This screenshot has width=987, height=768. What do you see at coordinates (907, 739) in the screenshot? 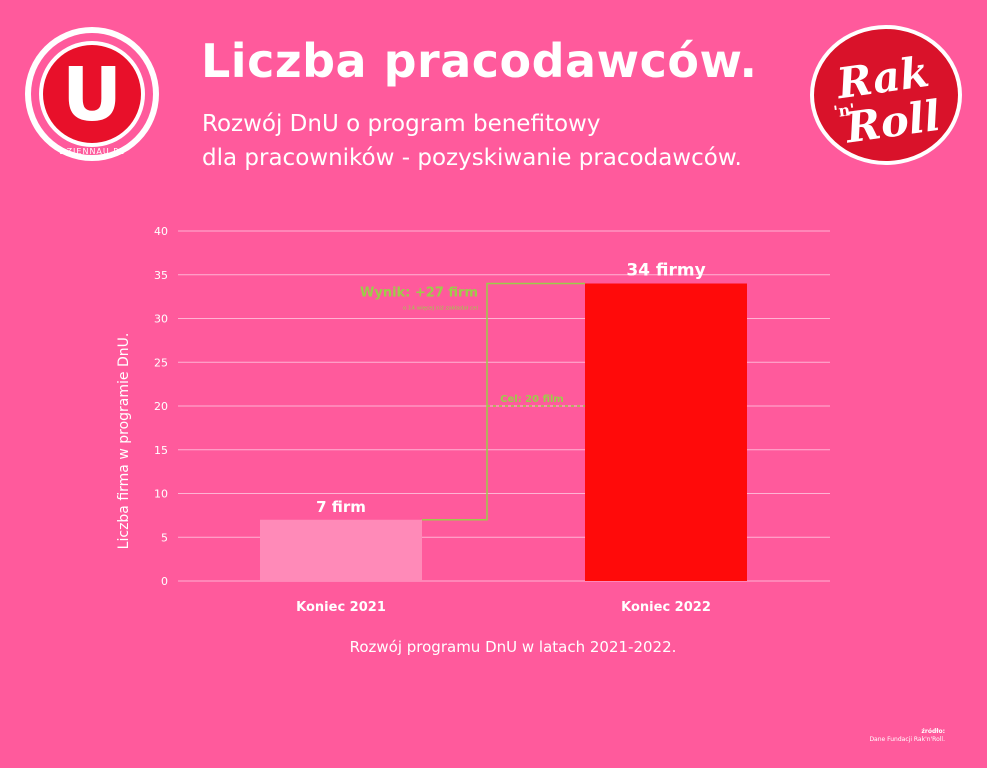
I see `source-text: Dane Fundacji Rak'n'Roll.` at bounding box center [907, 739].